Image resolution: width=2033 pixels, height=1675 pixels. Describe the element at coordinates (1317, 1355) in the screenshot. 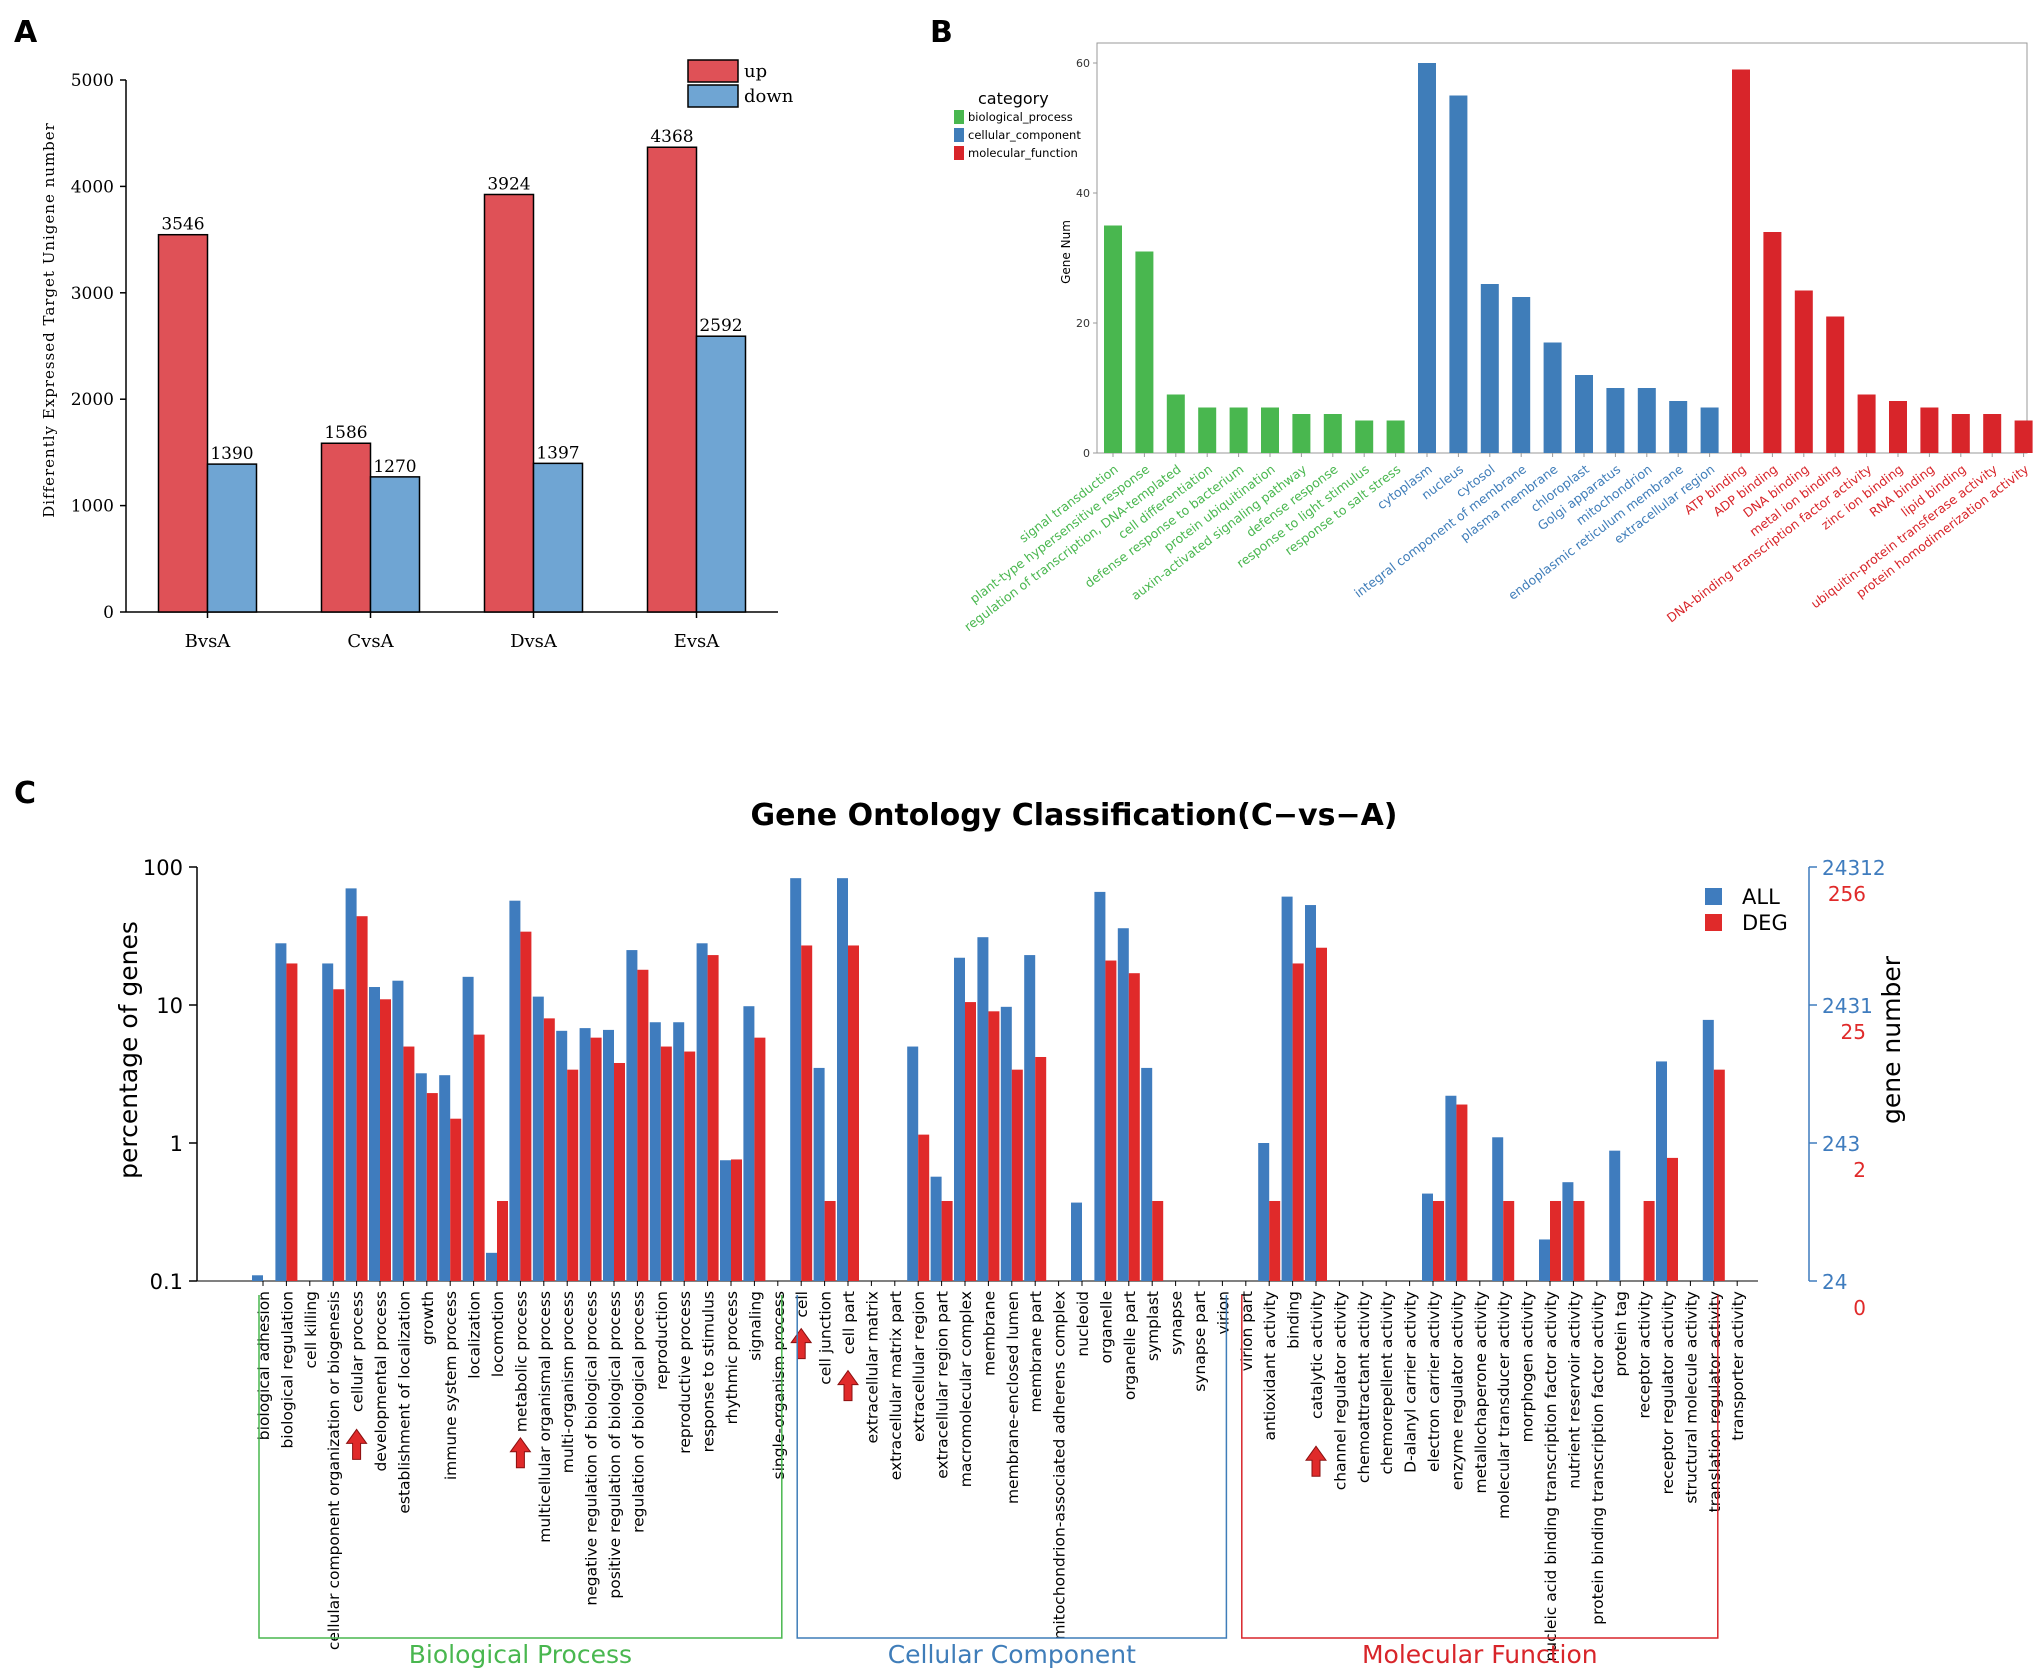

I see `panel-c-x-tick-label: catalytic activity` at that location.